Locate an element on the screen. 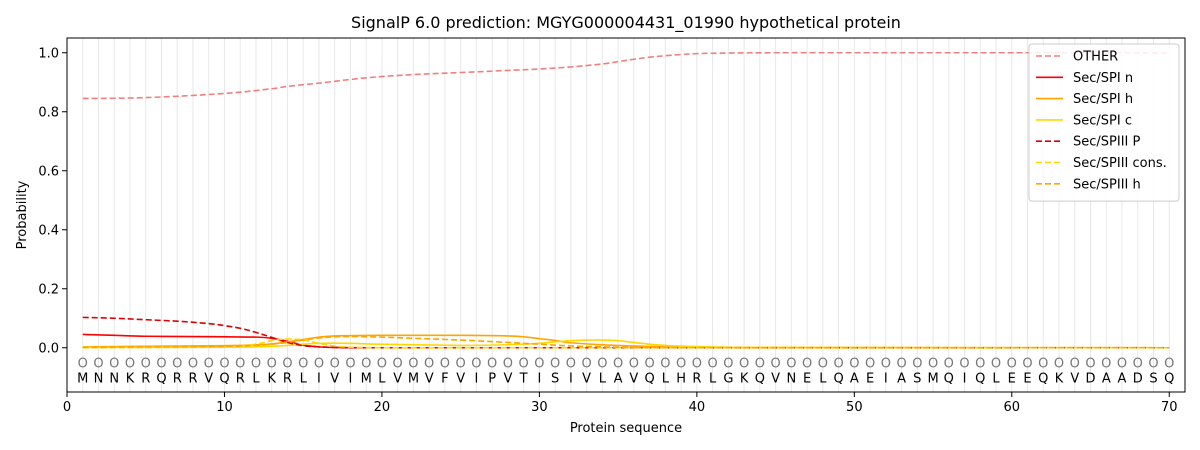 This screenshot has width=1200, height=450. x-axis: 0 10 20 30 40 50 60 70 is located at coordinates (620, 403).